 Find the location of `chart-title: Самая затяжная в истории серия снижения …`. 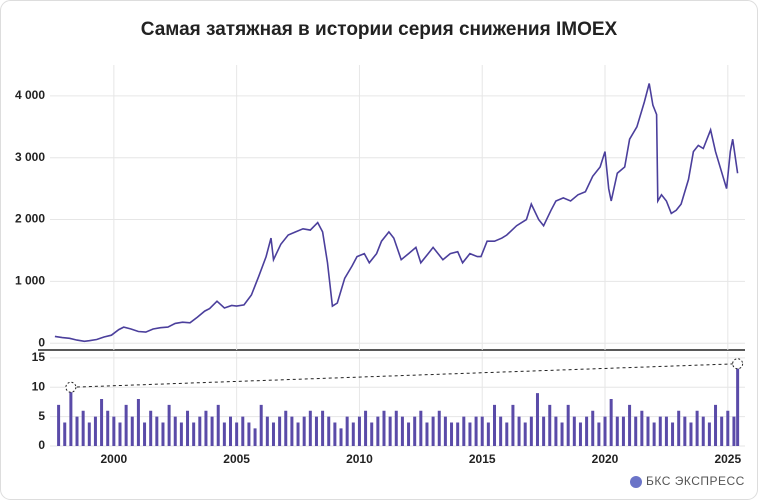

chart-title: Самая затяжная в истории серия снижения … is located at coordinates (379, 29).